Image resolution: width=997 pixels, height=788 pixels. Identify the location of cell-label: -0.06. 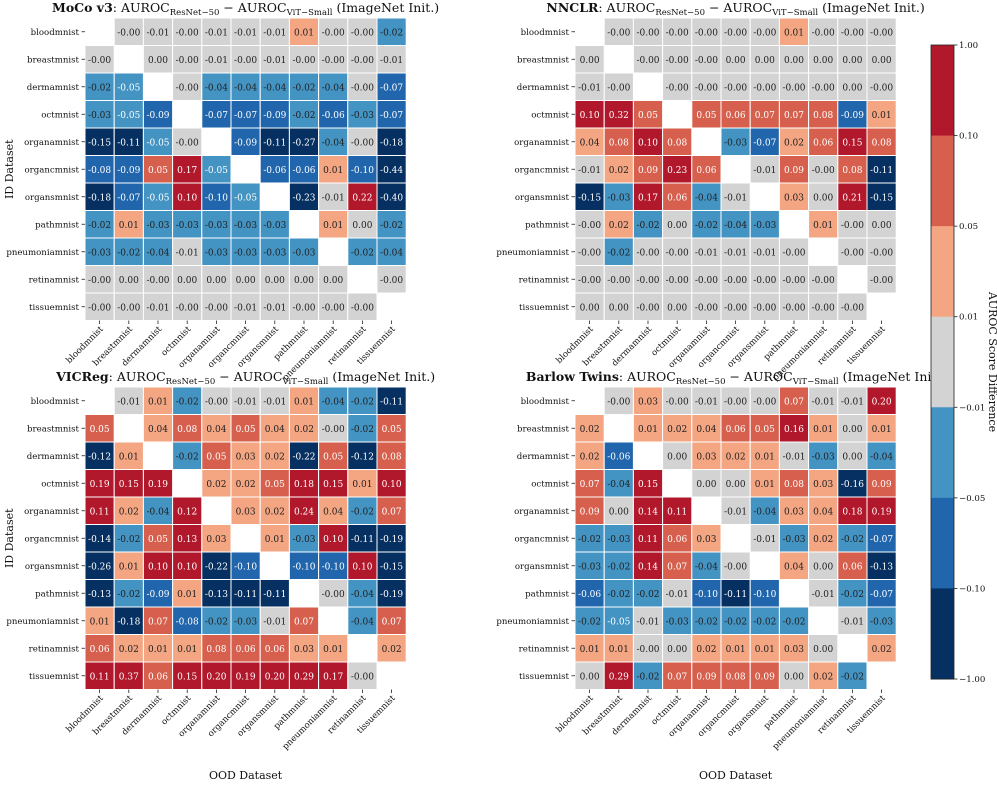
(589, 595).